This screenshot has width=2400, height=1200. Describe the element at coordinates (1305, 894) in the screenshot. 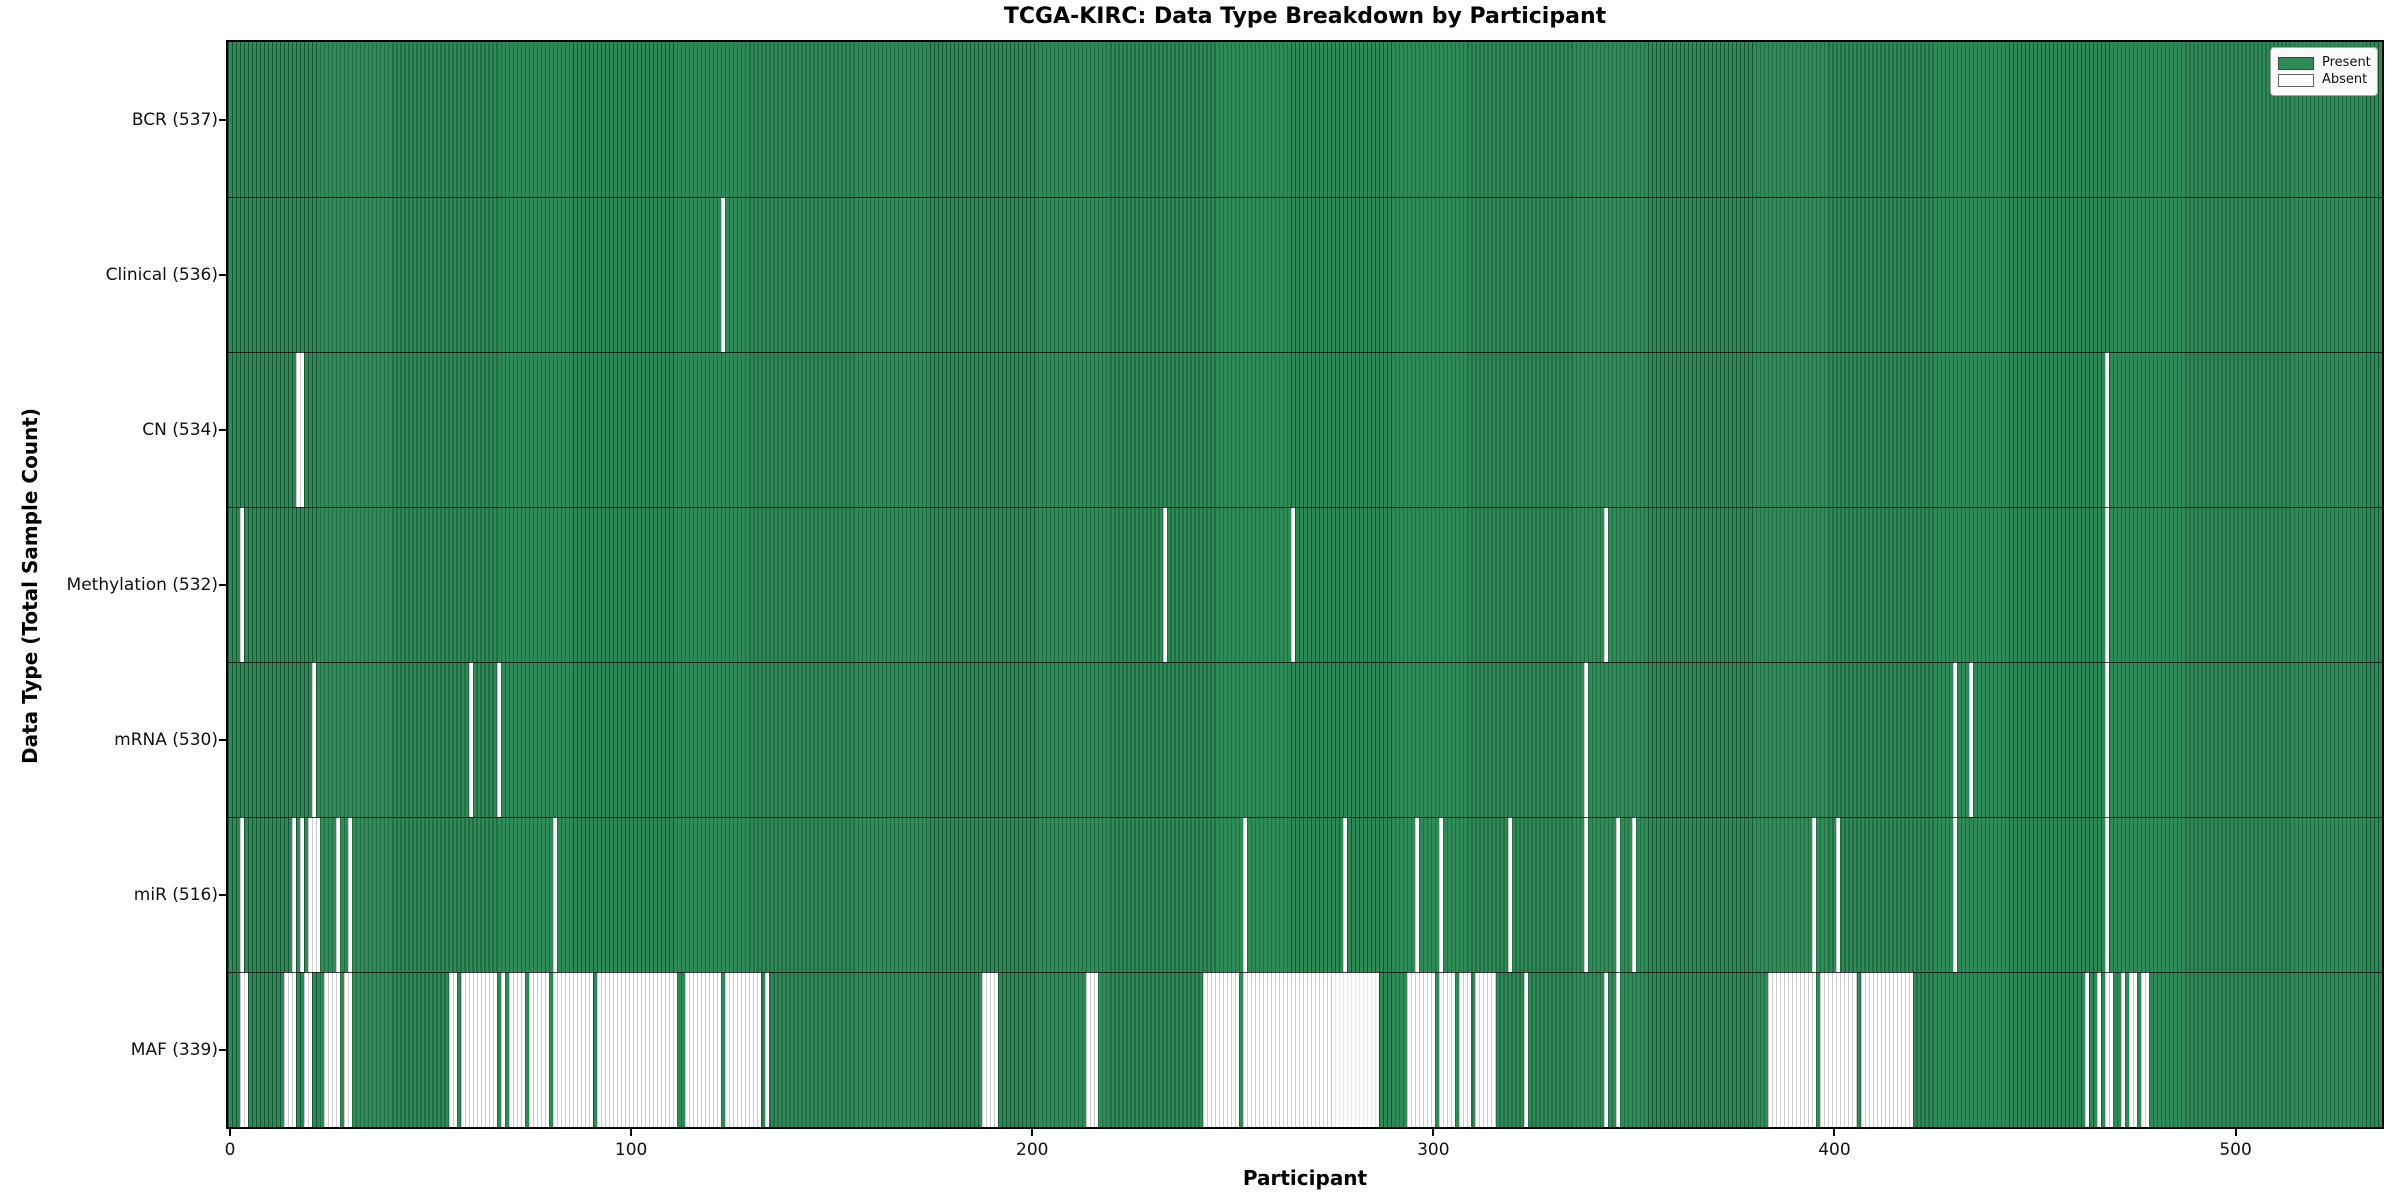

I see `heatmap-row-mir` at that location.